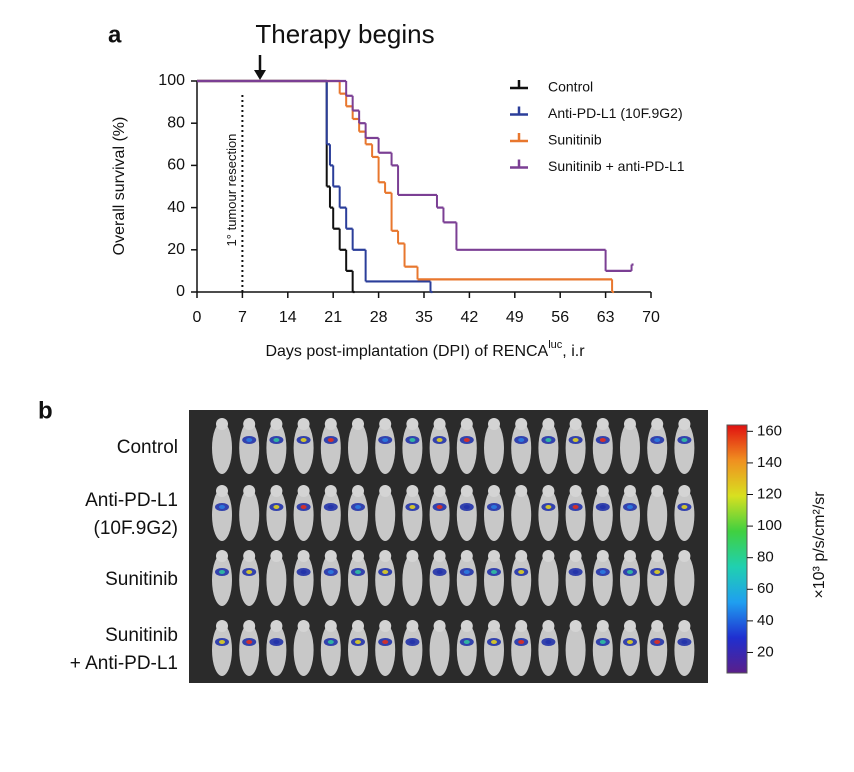 This screenshot has height=772, width=854. What do you see at coordinates (765, 588) in the screenshot?
I see `colorbar-tick-label: 60` at bounding box center [765, 588].